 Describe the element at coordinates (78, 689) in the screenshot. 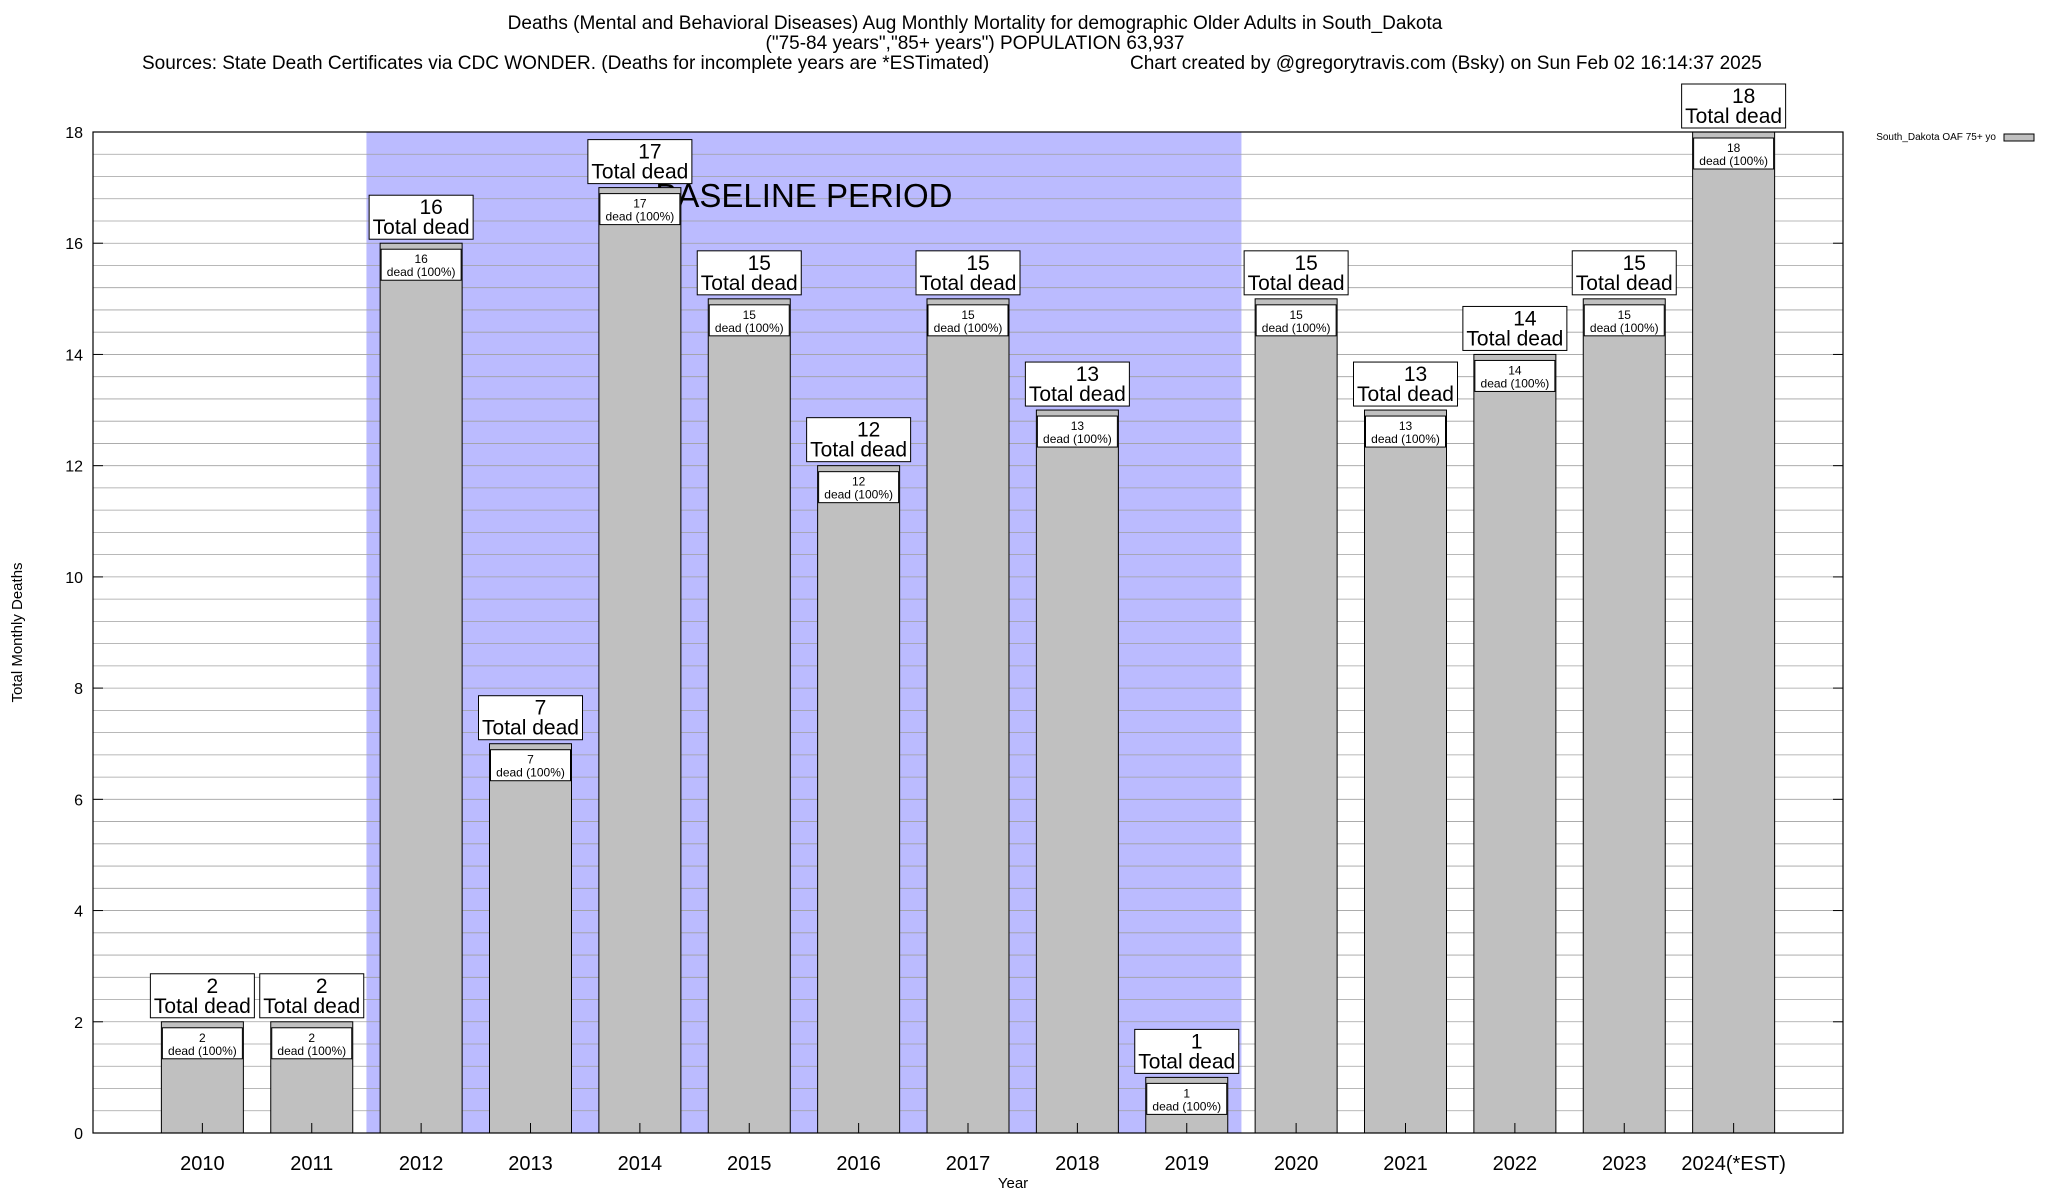

I see `y-tick-label: 8` at that location.